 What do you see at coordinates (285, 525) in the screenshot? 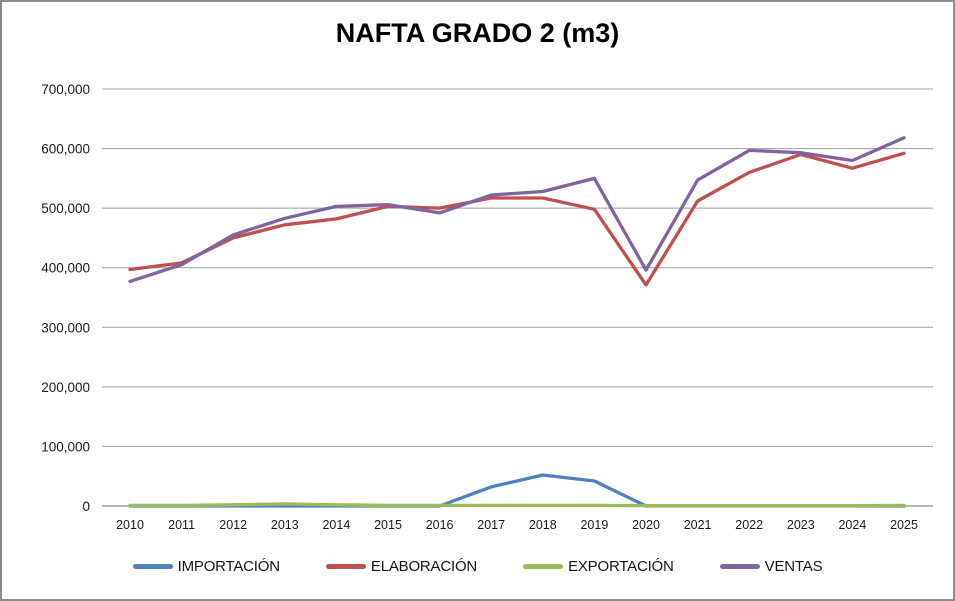
I see `x-axis-tick-label: 2013` at bounding box center [285, 525].